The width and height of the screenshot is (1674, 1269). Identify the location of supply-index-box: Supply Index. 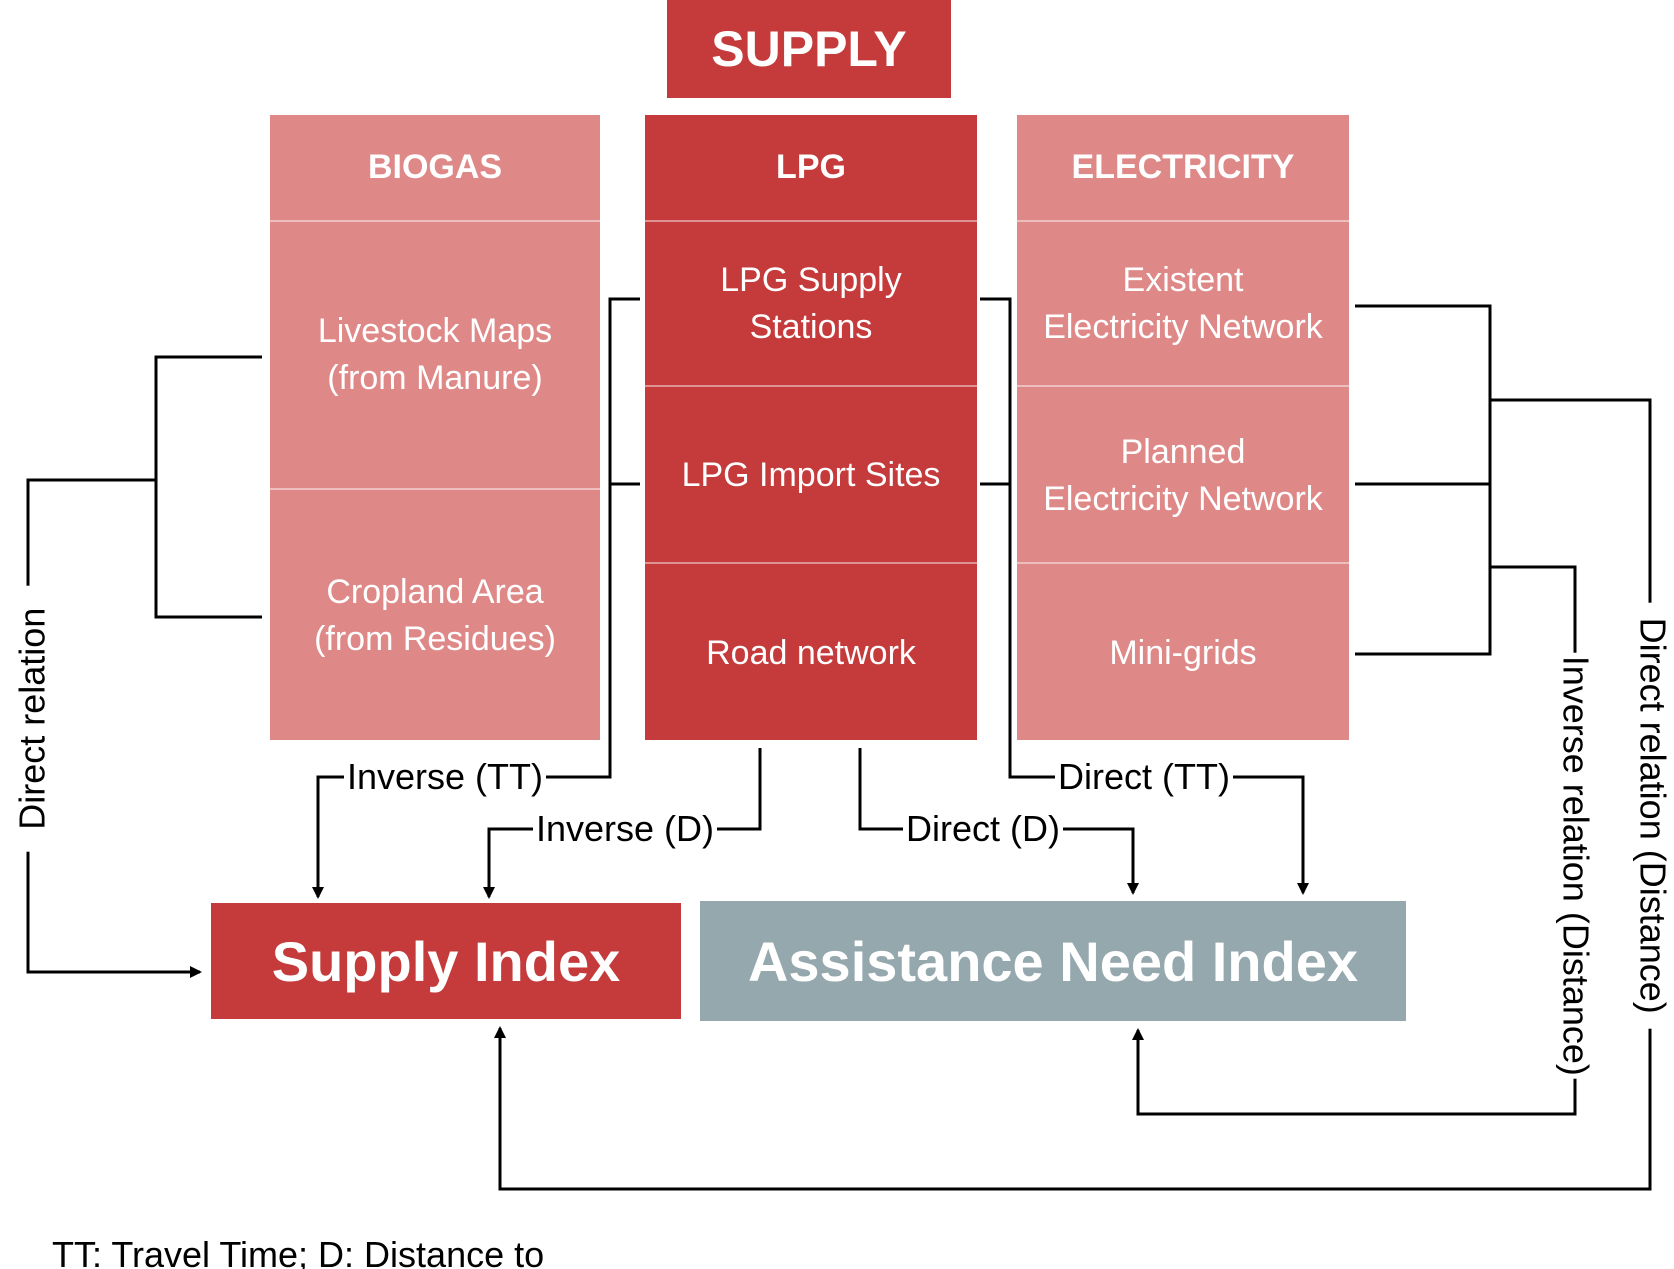
(446, 961).